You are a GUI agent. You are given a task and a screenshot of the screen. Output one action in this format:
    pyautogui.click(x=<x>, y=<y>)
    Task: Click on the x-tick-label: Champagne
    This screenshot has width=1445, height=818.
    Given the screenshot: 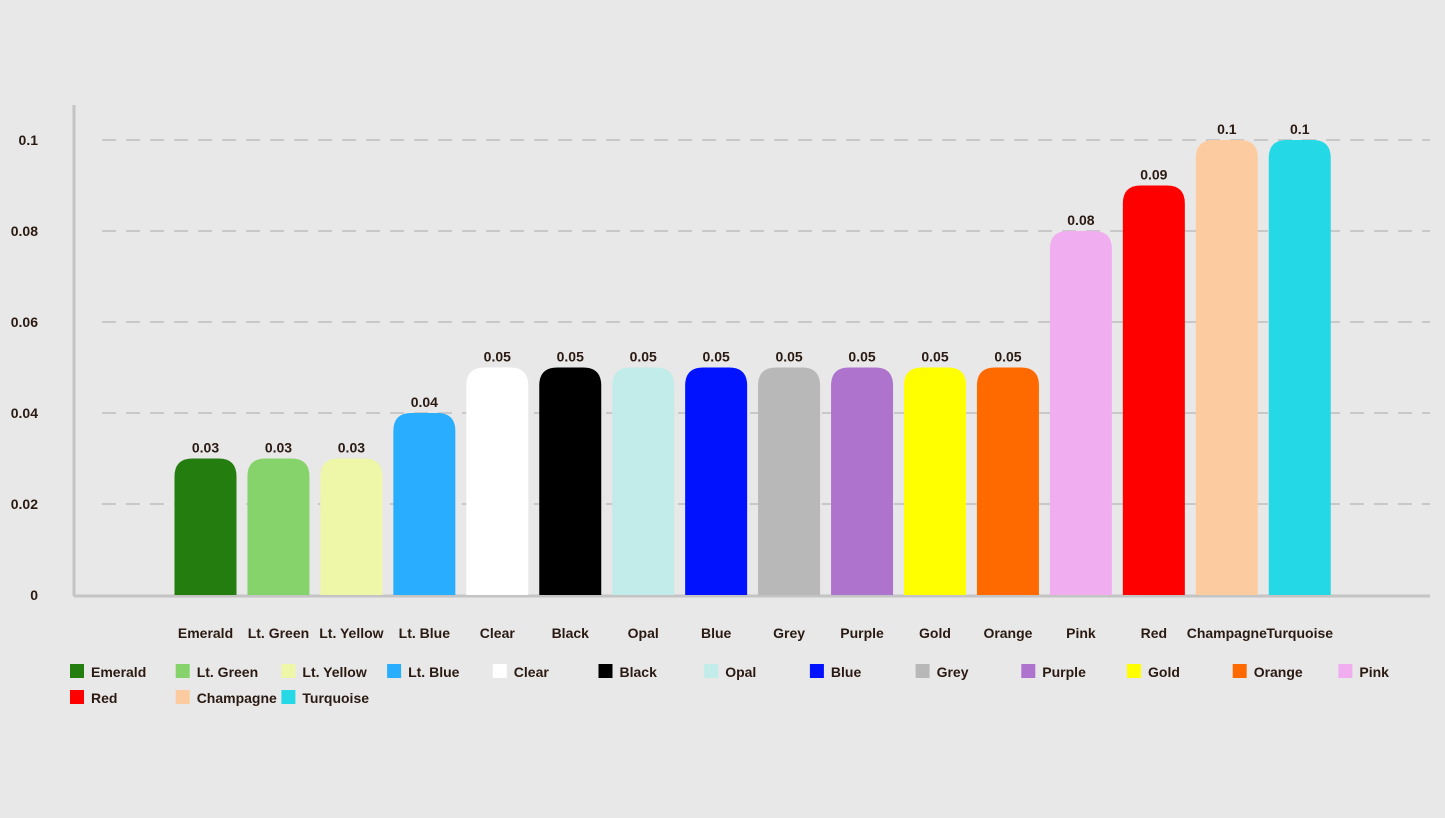 What is the action you would take?
    pyautogui.click(x=1227, y=633)
    